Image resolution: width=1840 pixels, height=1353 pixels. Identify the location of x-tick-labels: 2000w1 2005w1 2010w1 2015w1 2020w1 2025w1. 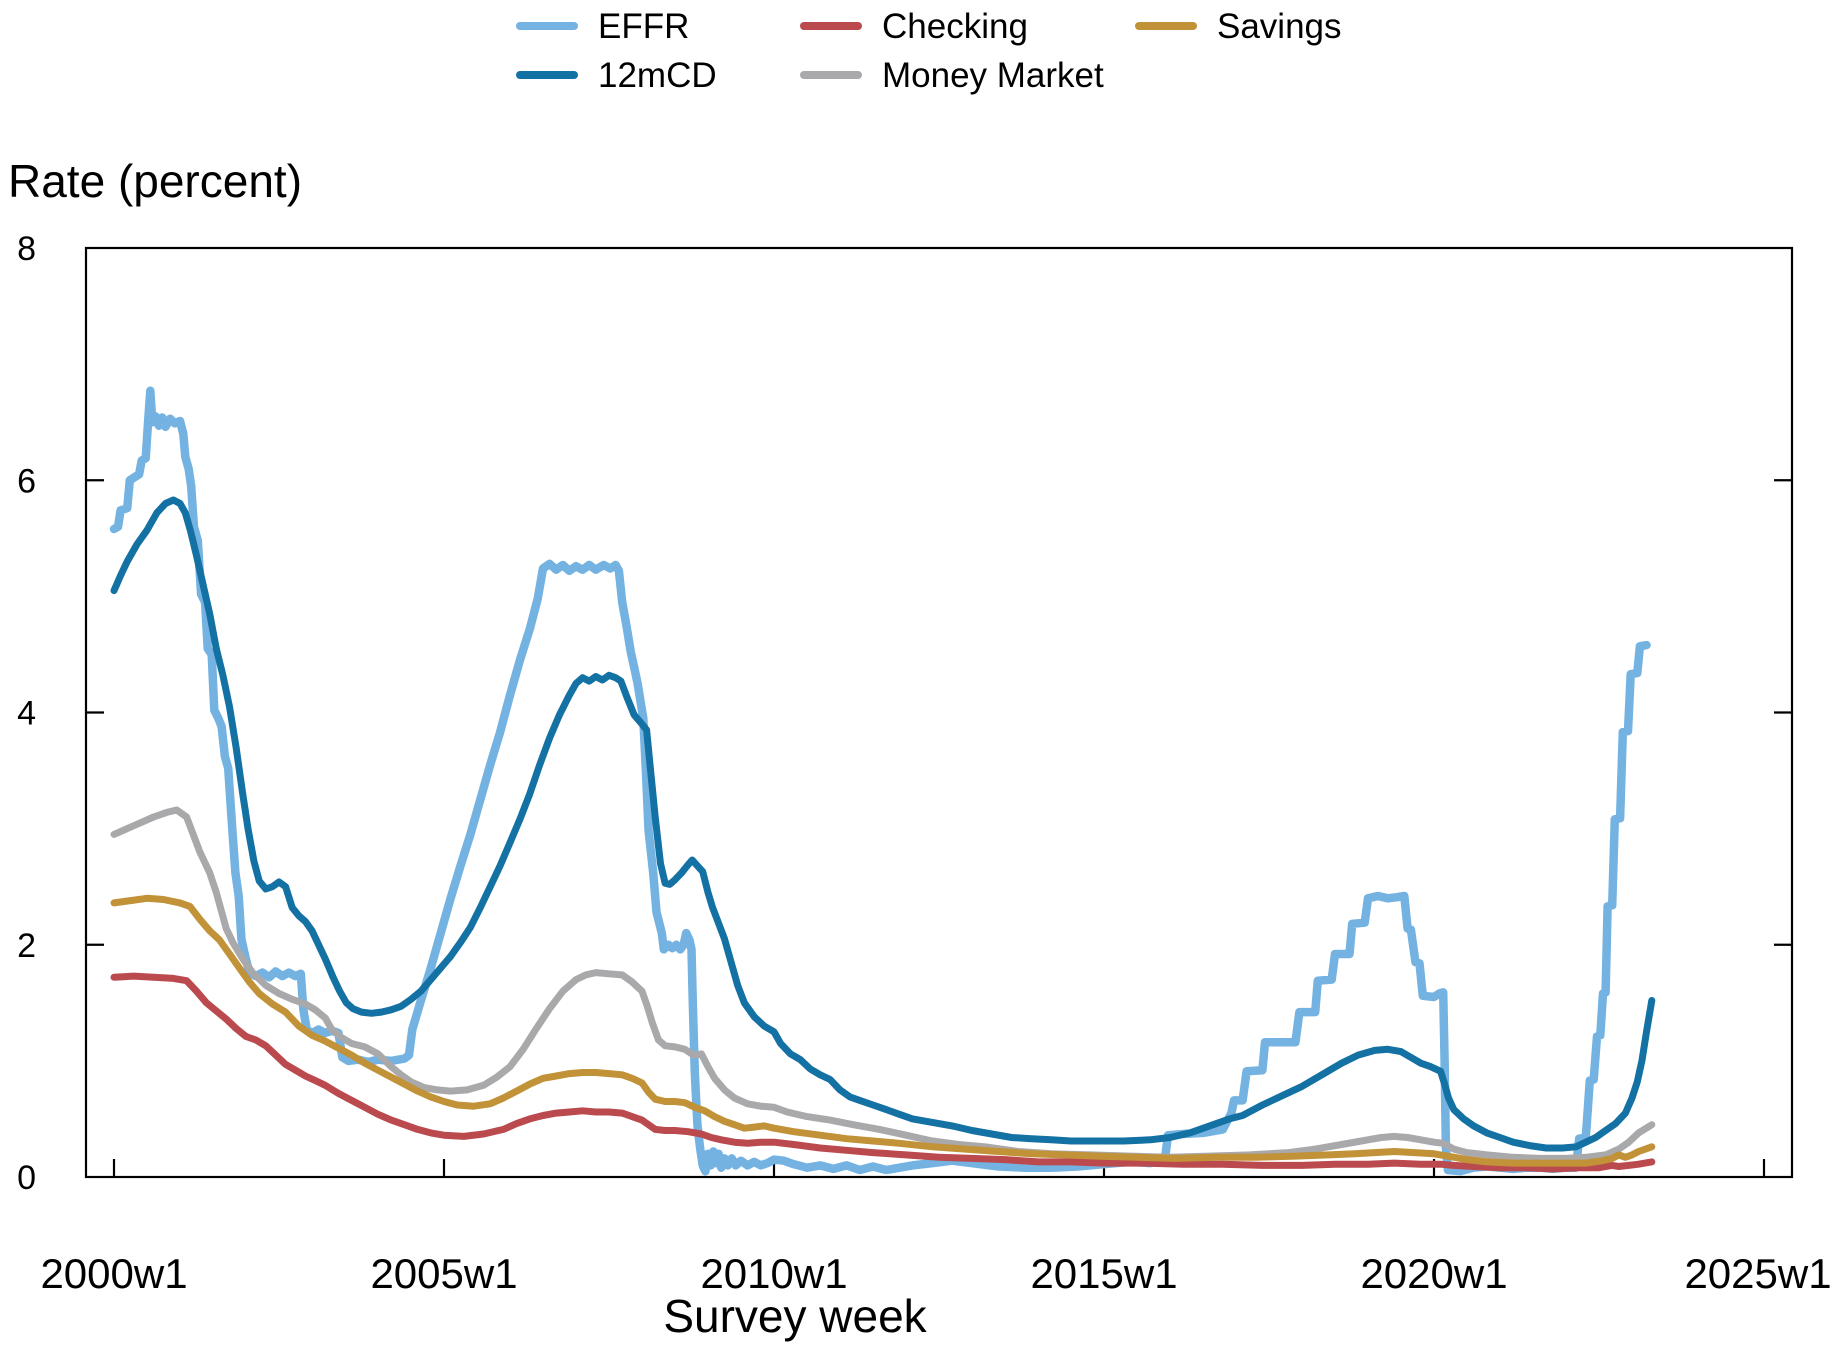
(935, 1273).